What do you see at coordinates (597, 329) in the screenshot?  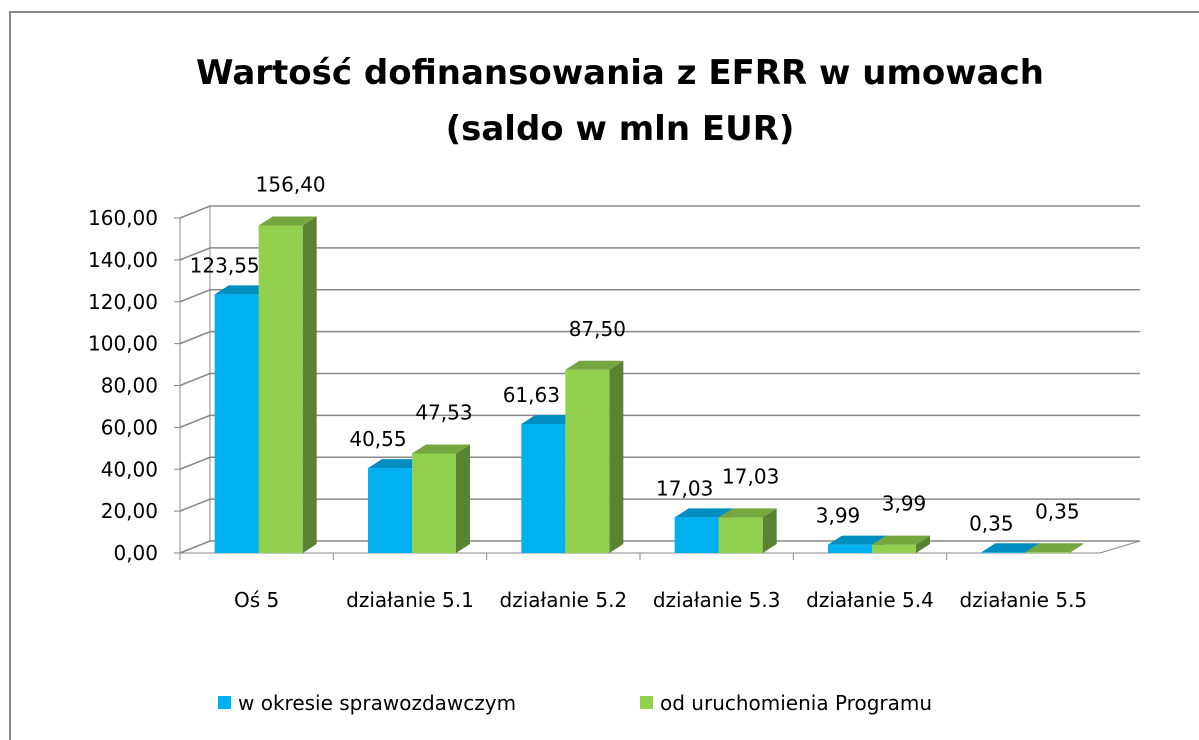 I see `data-label: 87,50` at bounding box center [597, 329].